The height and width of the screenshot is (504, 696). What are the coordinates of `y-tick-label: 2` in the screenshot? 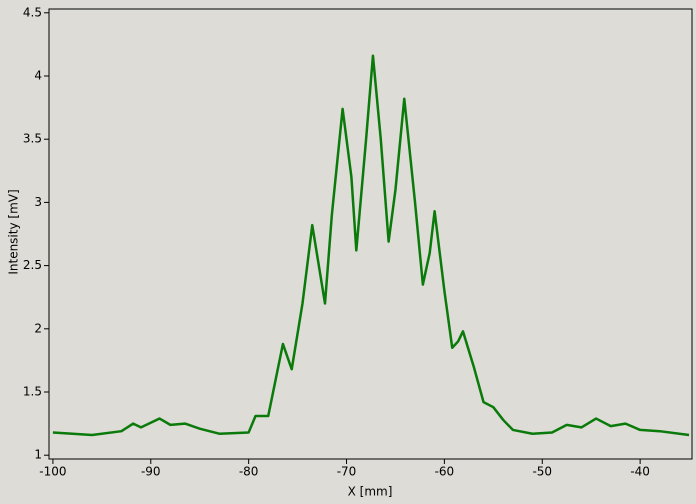 It's located at (38, 328).